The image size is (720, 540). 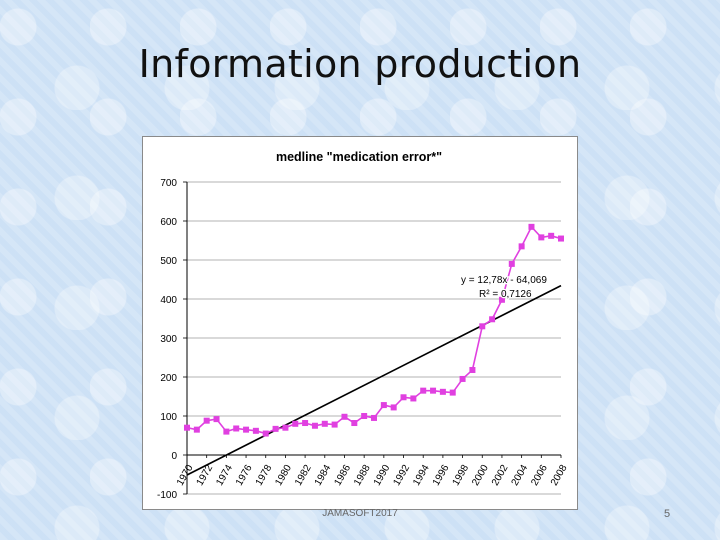 What do you see at coordinates (359, 157) in the screenshot?
I see `chart-title: medline "medication error*"` at bounding box center [359, 157].